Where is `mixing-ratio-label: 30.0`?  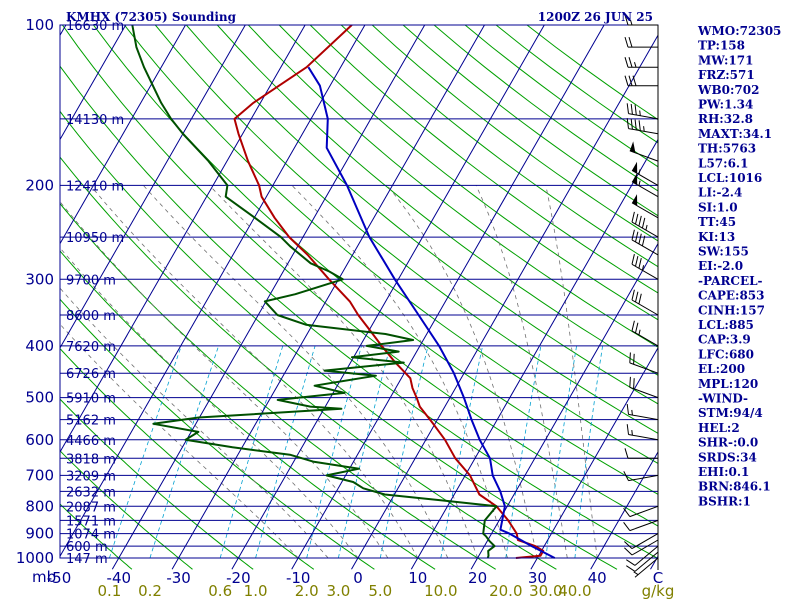 mixing-ratio-label: 30.0 is located at coordinates (545, 591).